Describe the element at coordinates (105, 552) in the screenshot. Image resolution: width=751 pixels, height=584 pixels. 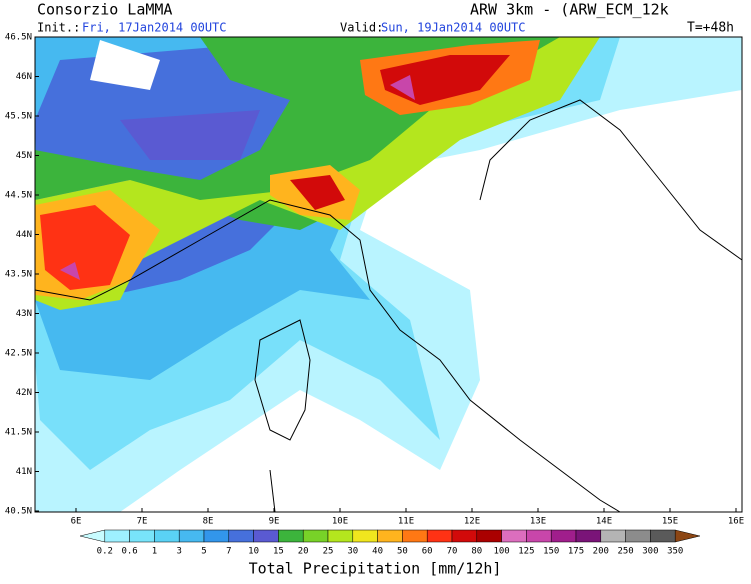
I see `colorbar-label: 0.2` at that location.